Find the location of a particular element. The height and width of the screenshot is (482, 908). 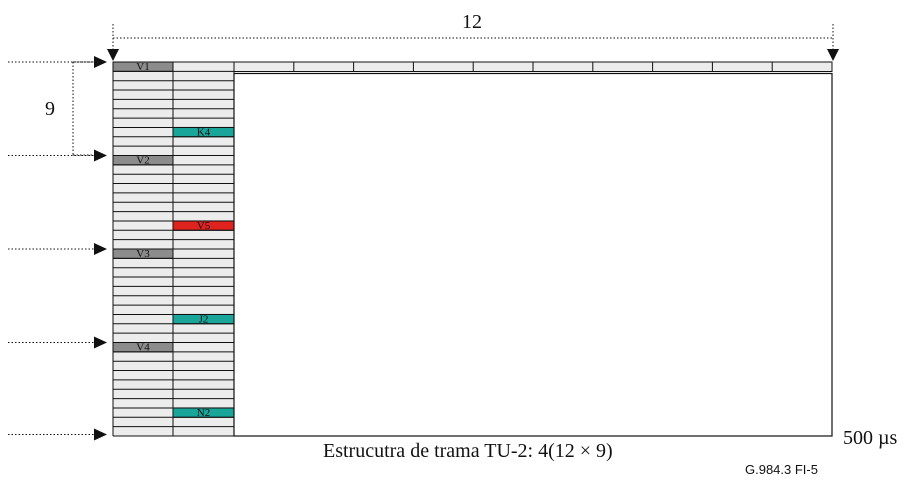

cell-label-v5: V5 is located at coordinates (204, 226).